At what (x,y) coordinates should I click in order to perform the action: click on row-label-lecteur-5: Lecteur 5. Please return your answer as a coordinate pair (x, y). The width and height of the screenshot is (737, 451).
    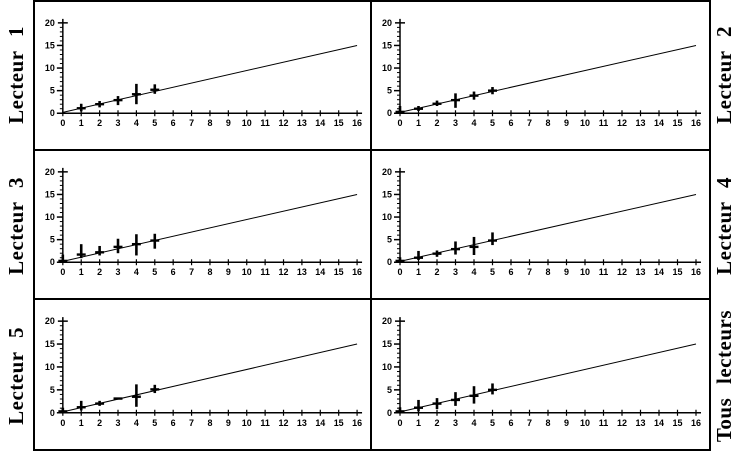
    Looking at the image, I should click on (16, 376).